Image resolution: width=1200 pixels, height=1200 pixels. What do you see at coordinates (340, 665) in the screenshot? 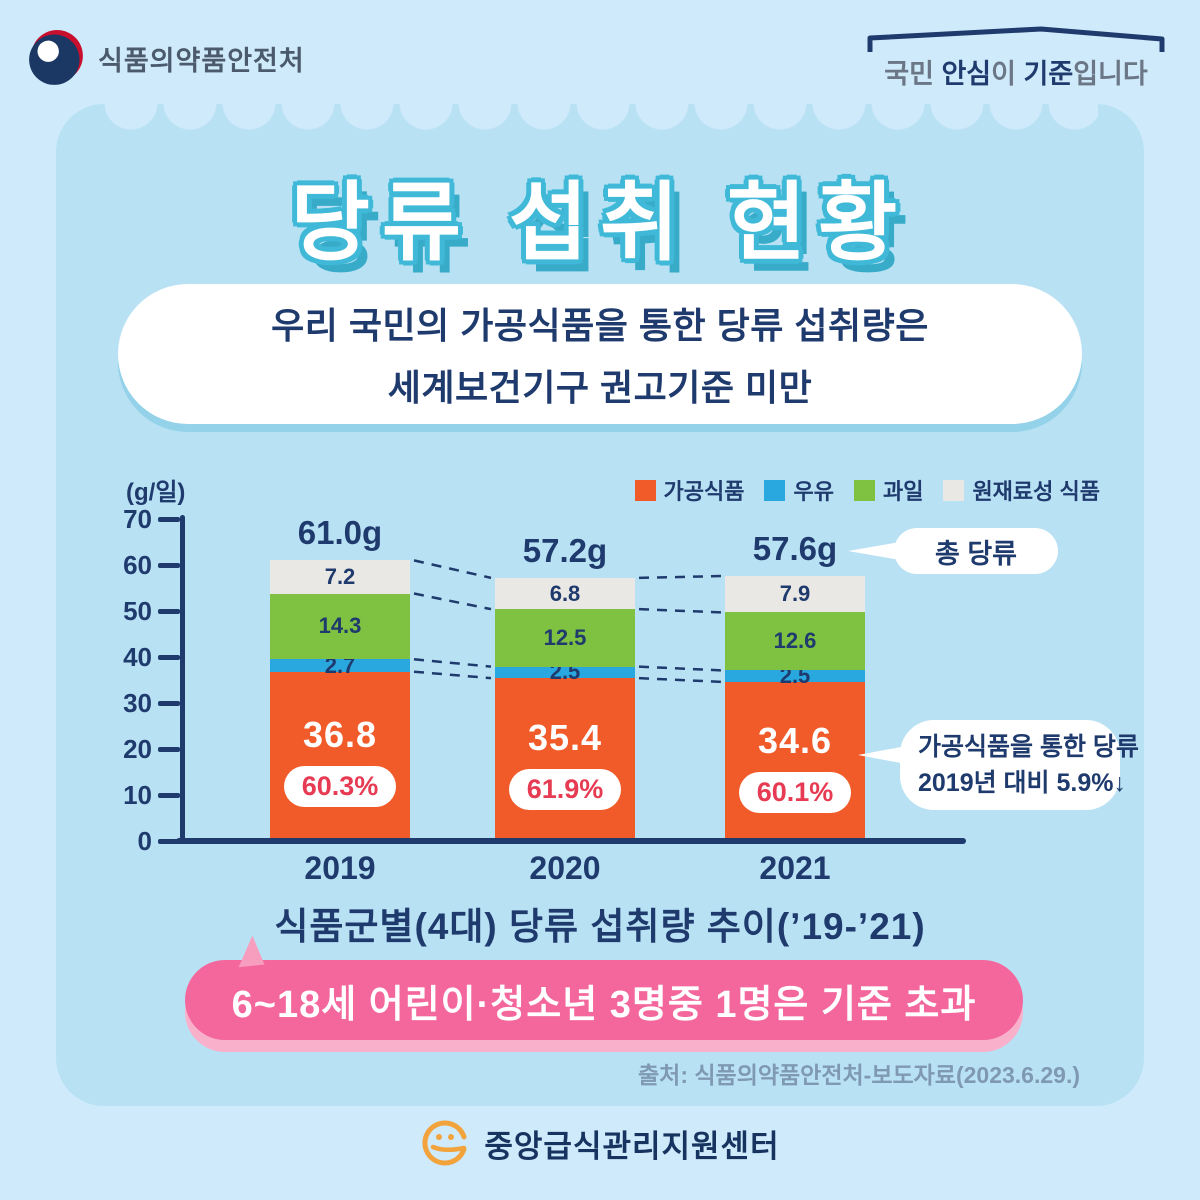
I see `bar-segment-milk: 2.7` at bounding box center [340, 665].